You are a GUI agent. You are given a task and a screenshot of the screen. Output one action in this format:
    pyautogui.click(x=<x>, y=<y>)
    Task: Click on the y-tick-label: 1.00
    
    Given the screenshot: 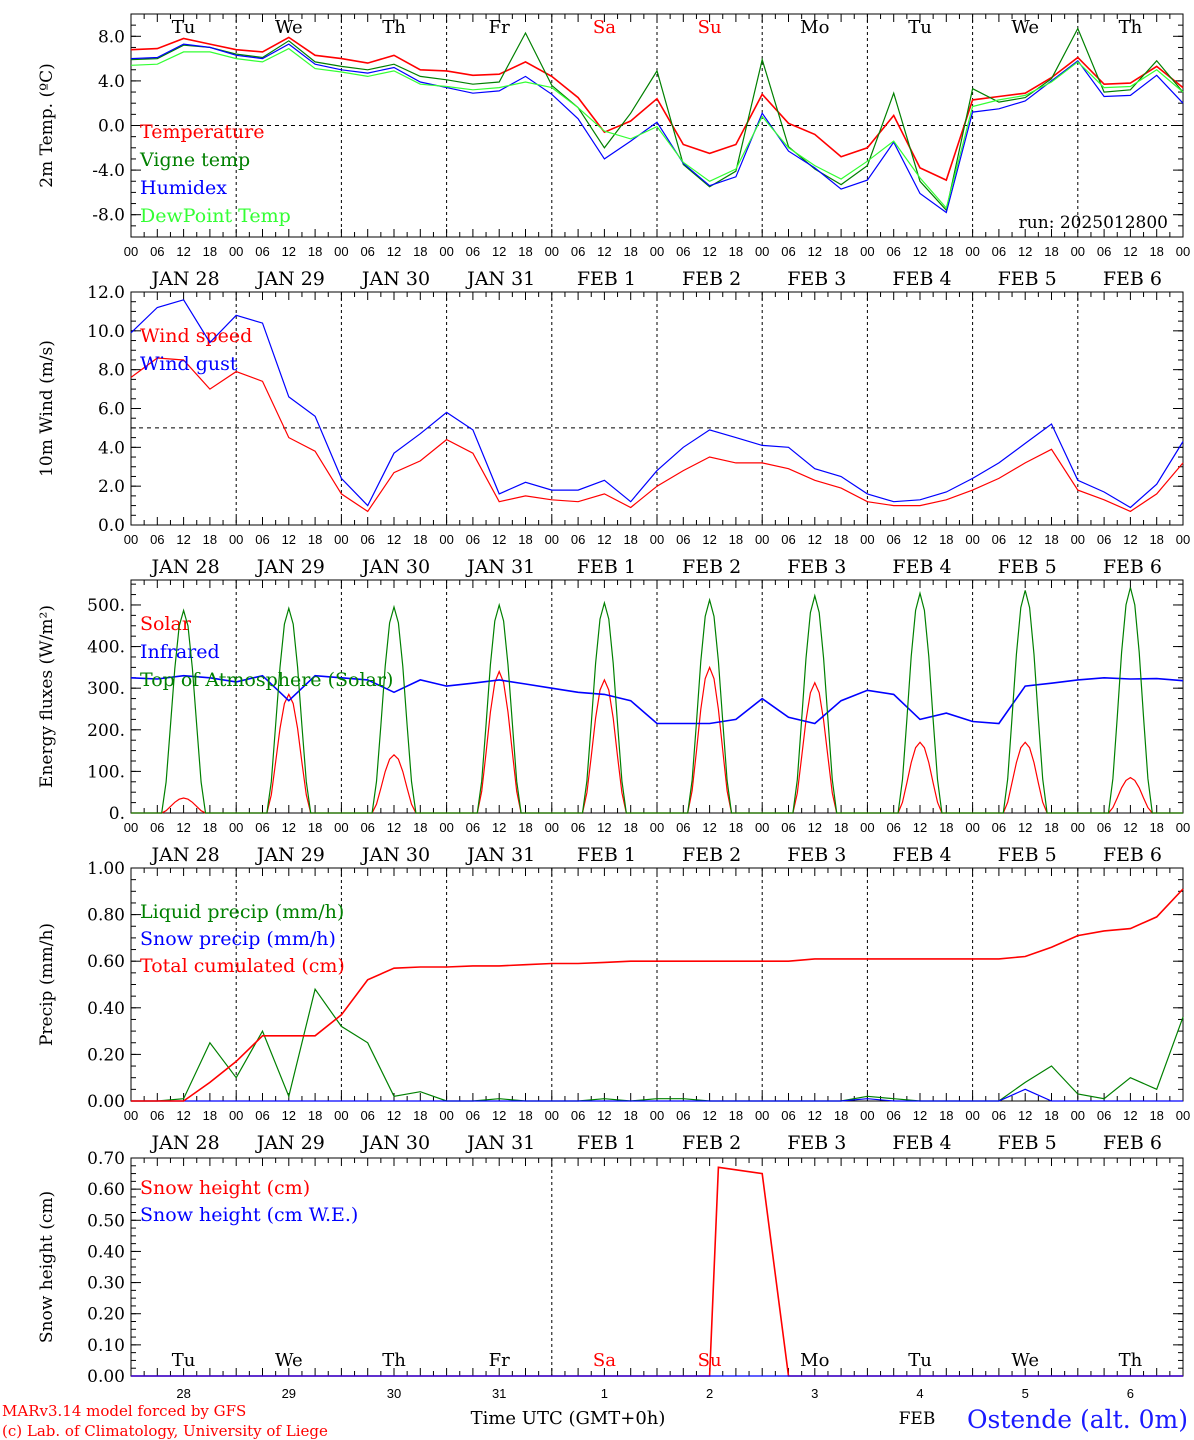 What is the action you would take?
    pyautogui.click(x=106, y=869)
    